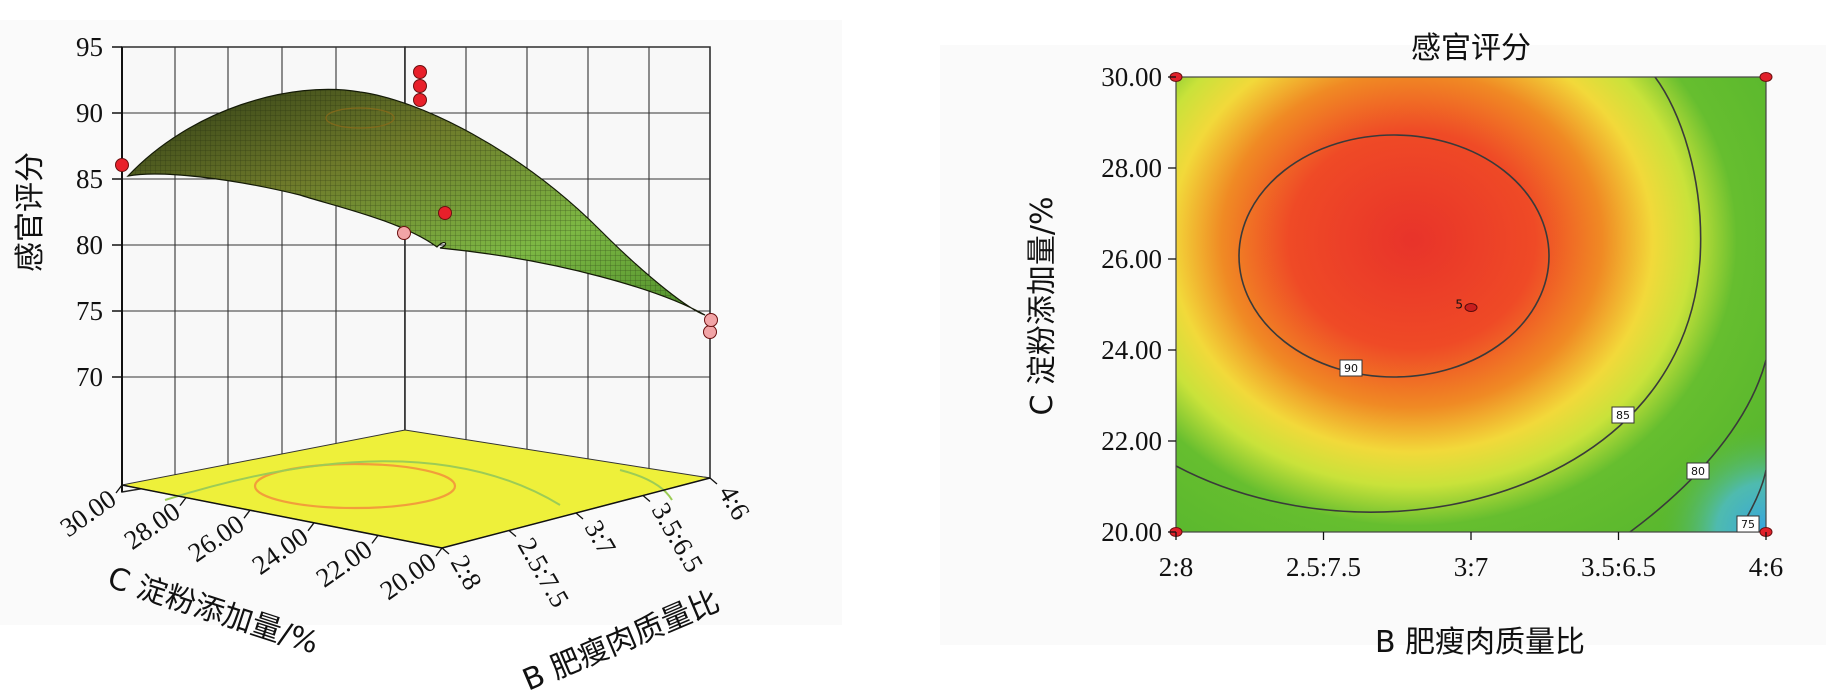 Image resolution: width=1826 pixels, height=695 pixels. What do you see at coordinates (1131, 350) in the screenshot?
I see `contour-y-tick-label: 24.00` at bounding box center [1131, 350].